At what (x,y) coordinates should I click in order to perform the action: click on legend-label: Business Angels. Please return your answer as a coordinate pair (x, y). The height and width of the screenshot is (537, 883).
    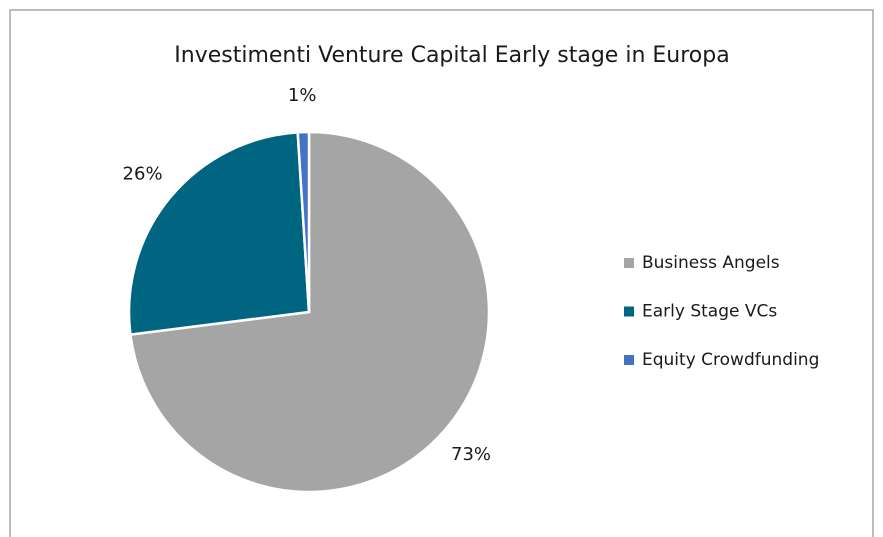
    Looking at the image, I should click on (711, 263).